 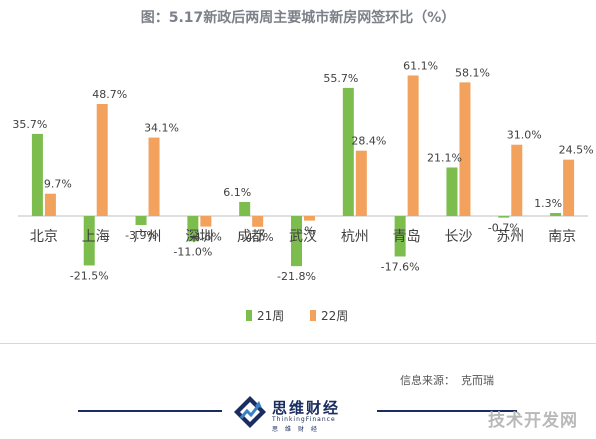 What do you see at coordinates (407, 237) in the screenshot?
I see `category-label-7: 青岛` at bounding box center [407, 237].